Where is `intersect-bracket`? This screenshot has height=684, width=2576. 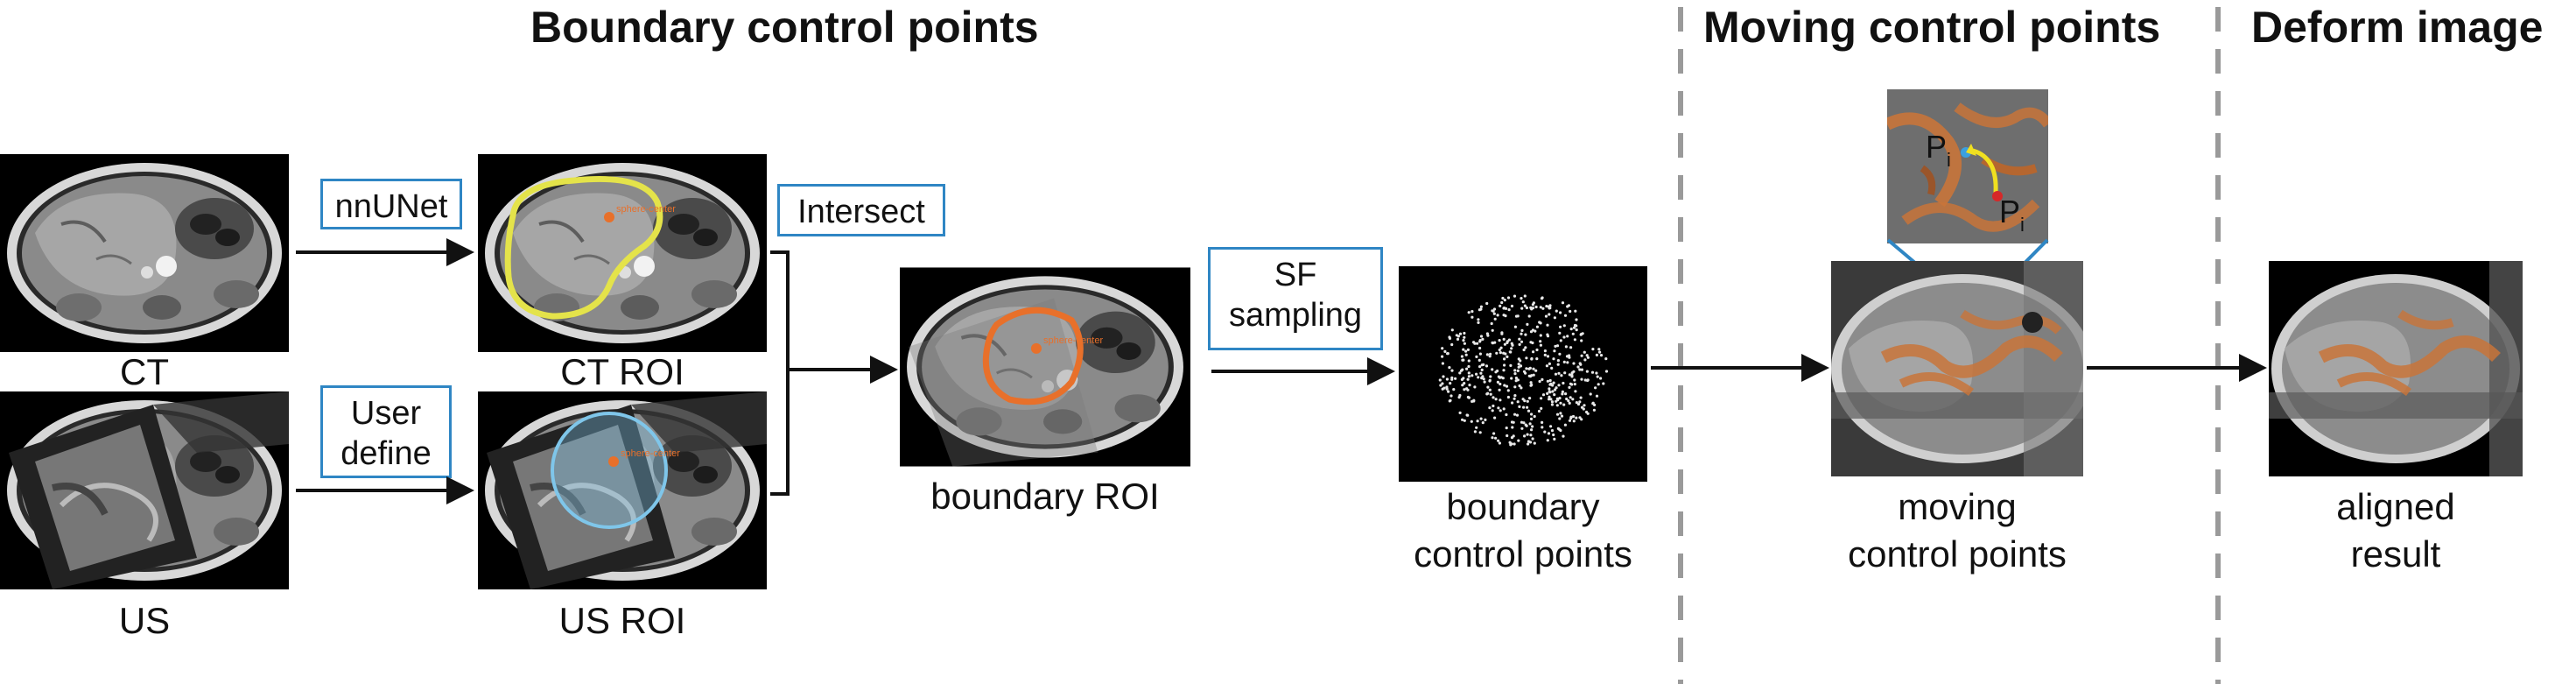
intersect-bracket is located at coordinates (780, 373).